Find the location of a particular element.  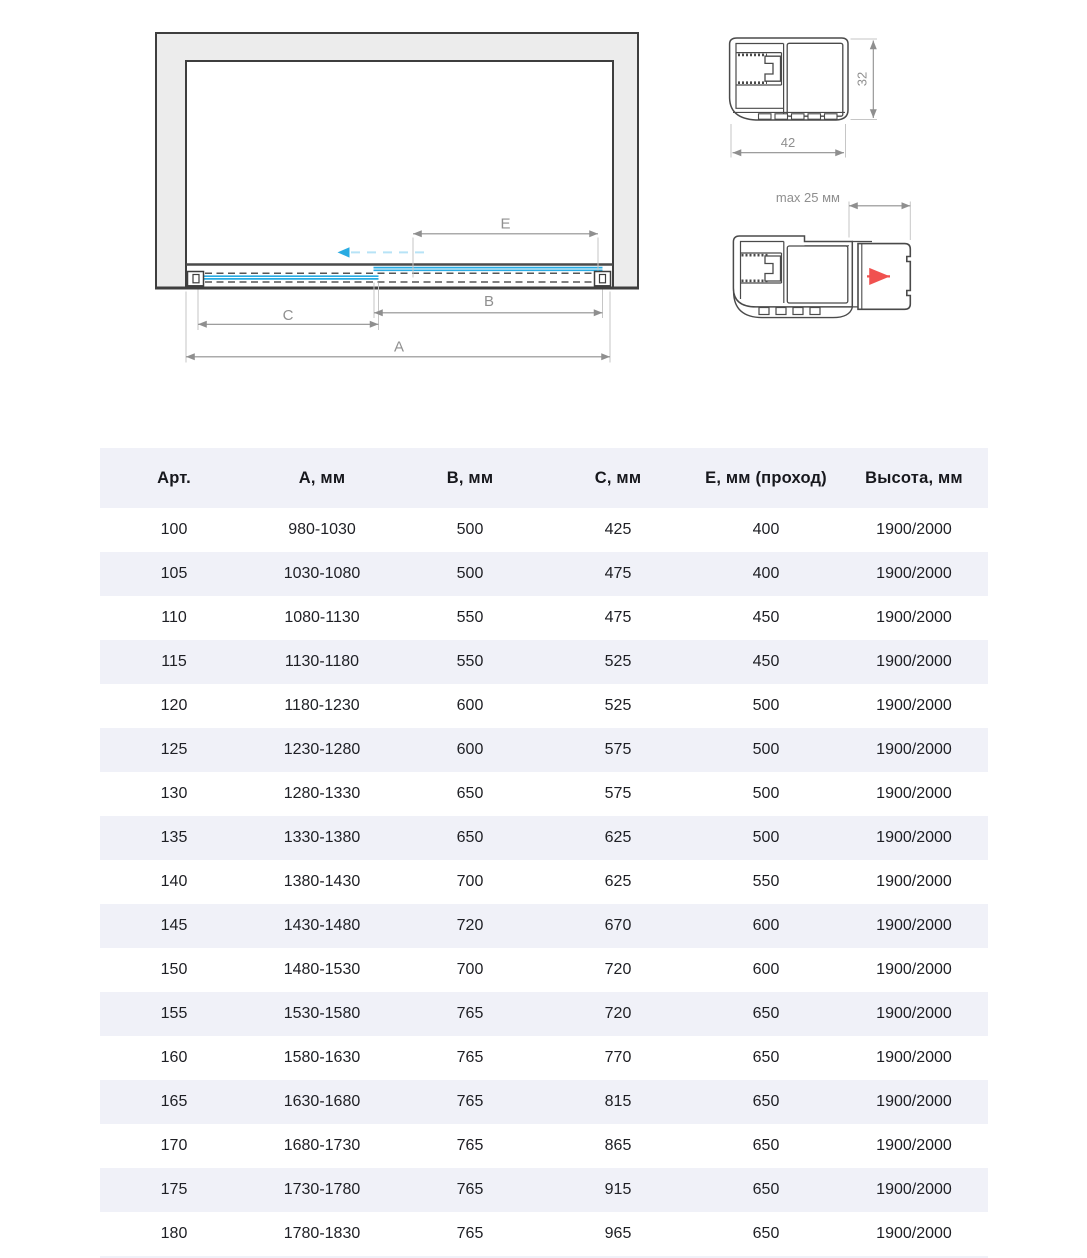

table-cell: 980-1030 is located at coordinates (322, 529).